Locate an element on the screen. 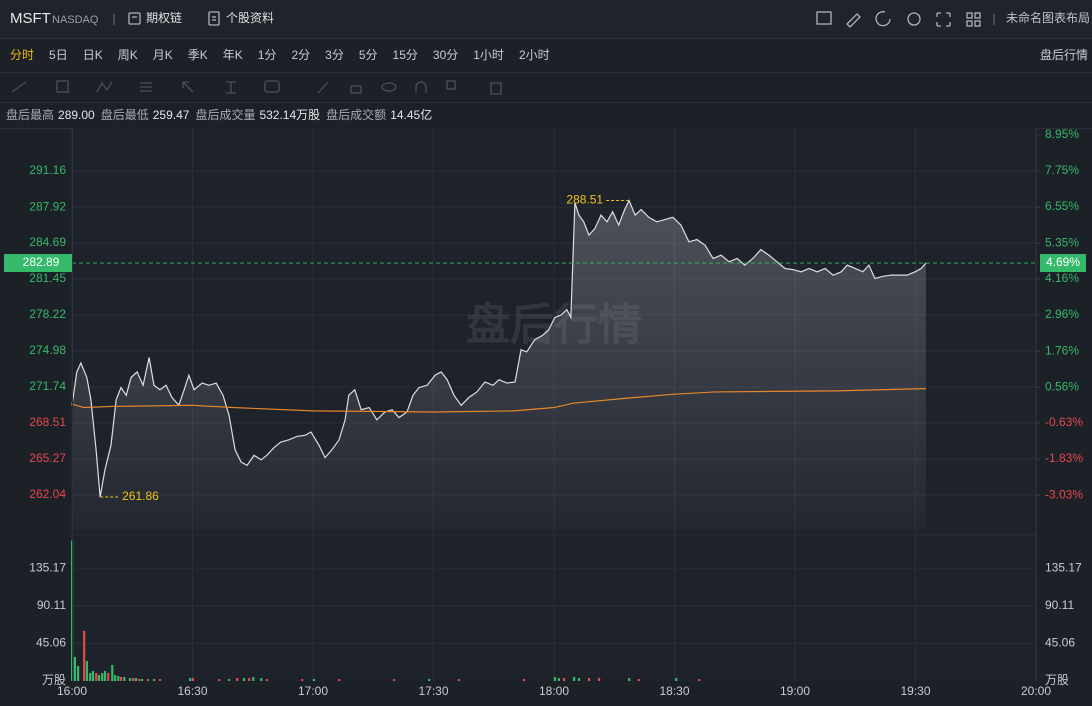 The image size is (1092, 706). settings-icon is located at coordinates (914, 19).